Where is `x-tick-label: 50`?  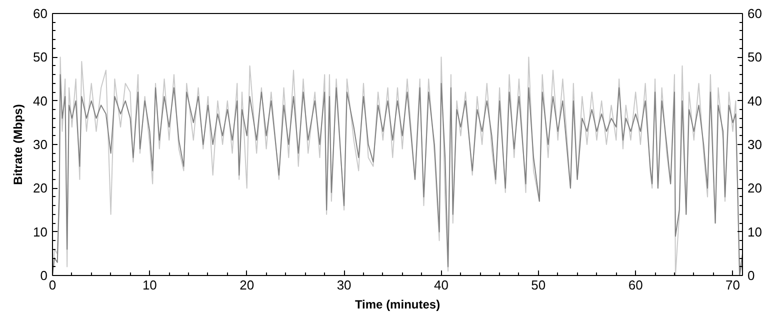
x-tick-label: 50 is located at coordinates (538, 285).